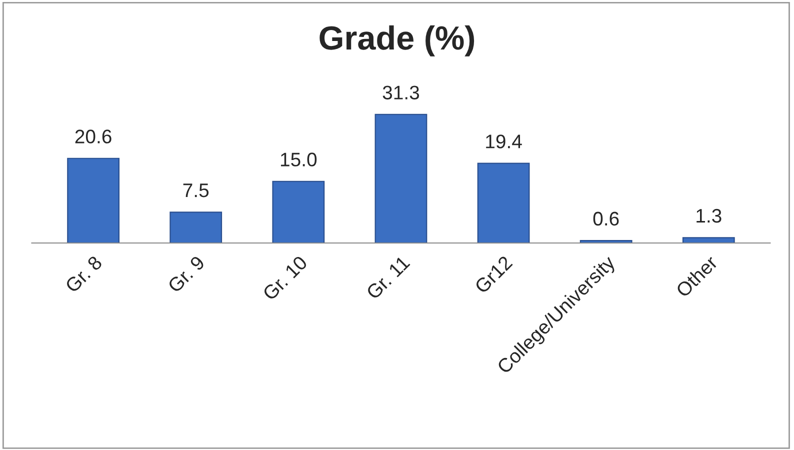 This screenshot has height=450, width=794. Describe the element at coordinates (709, 215) in the screenshot. I see `data-label: 1.3` at that location.